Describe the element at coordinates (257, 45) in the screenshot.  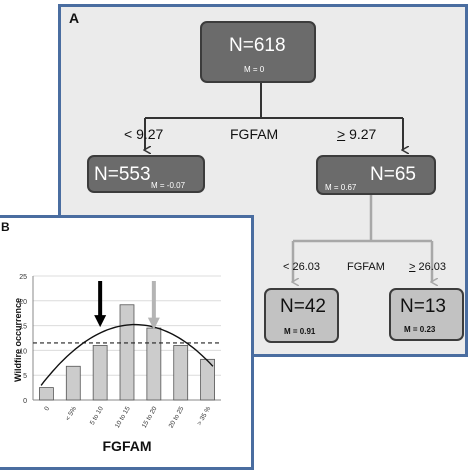
I see `root-node-count: N=618` at that location.